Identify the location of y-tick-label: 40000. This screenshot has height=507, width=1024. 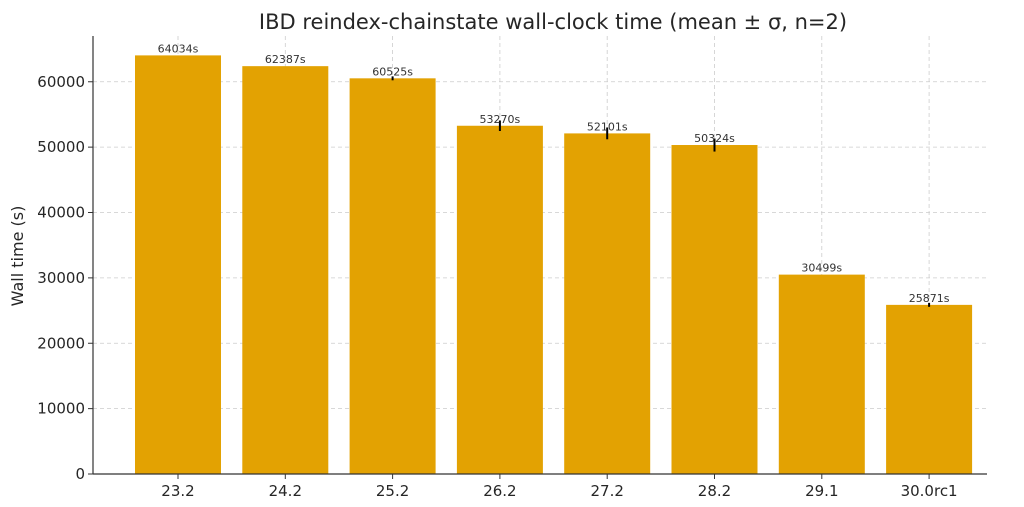
(61, 213).